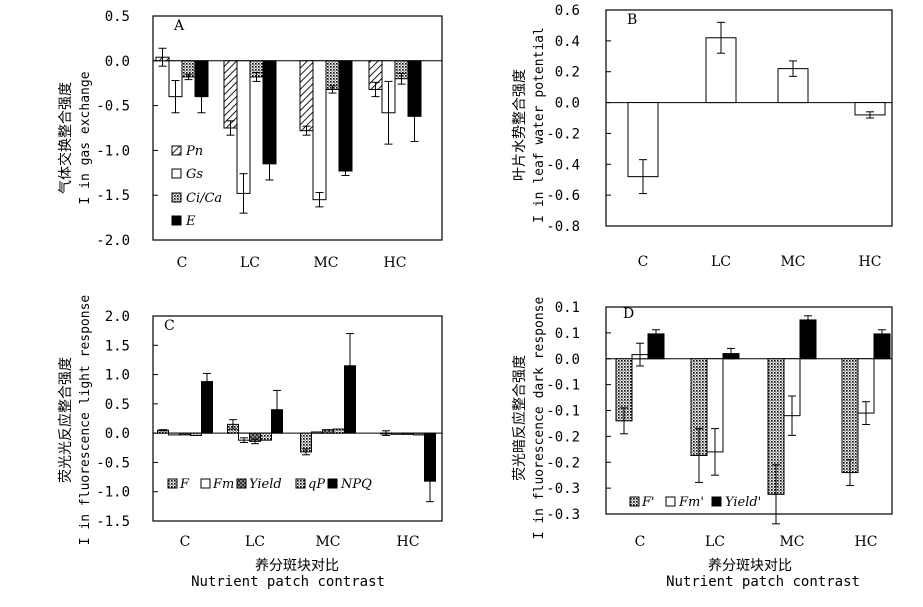 The image size is (923, 607). What do you see at coordinates (172, 483) in the screenshot?
I see `legend-f-swatch` at bounding box center [172, 483].